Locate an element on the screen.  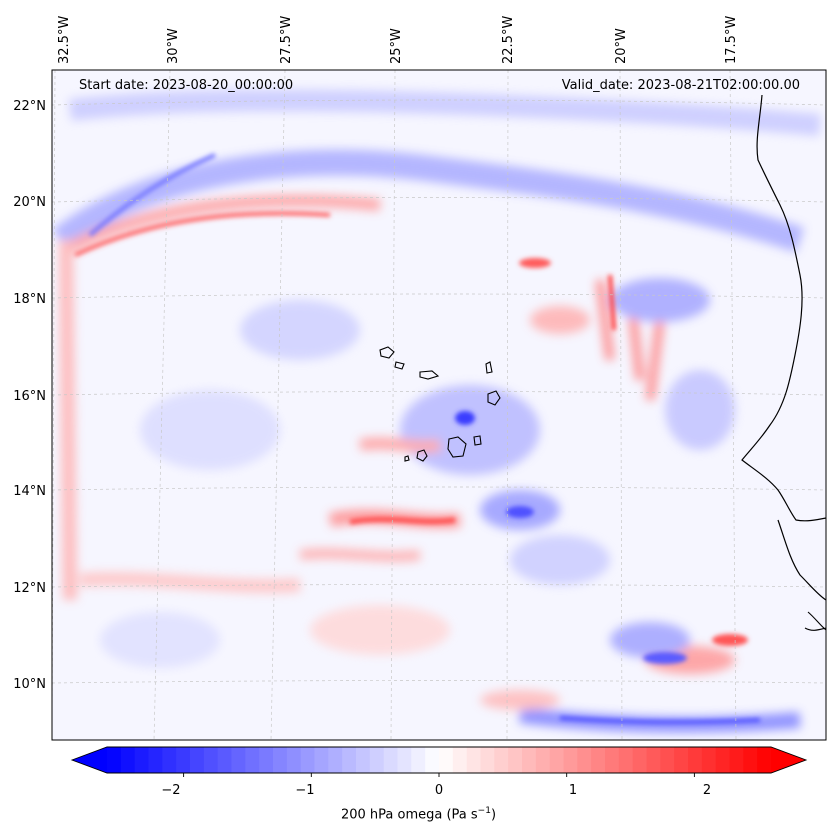
colorbar-ticks is located at coordinates (439, 775).